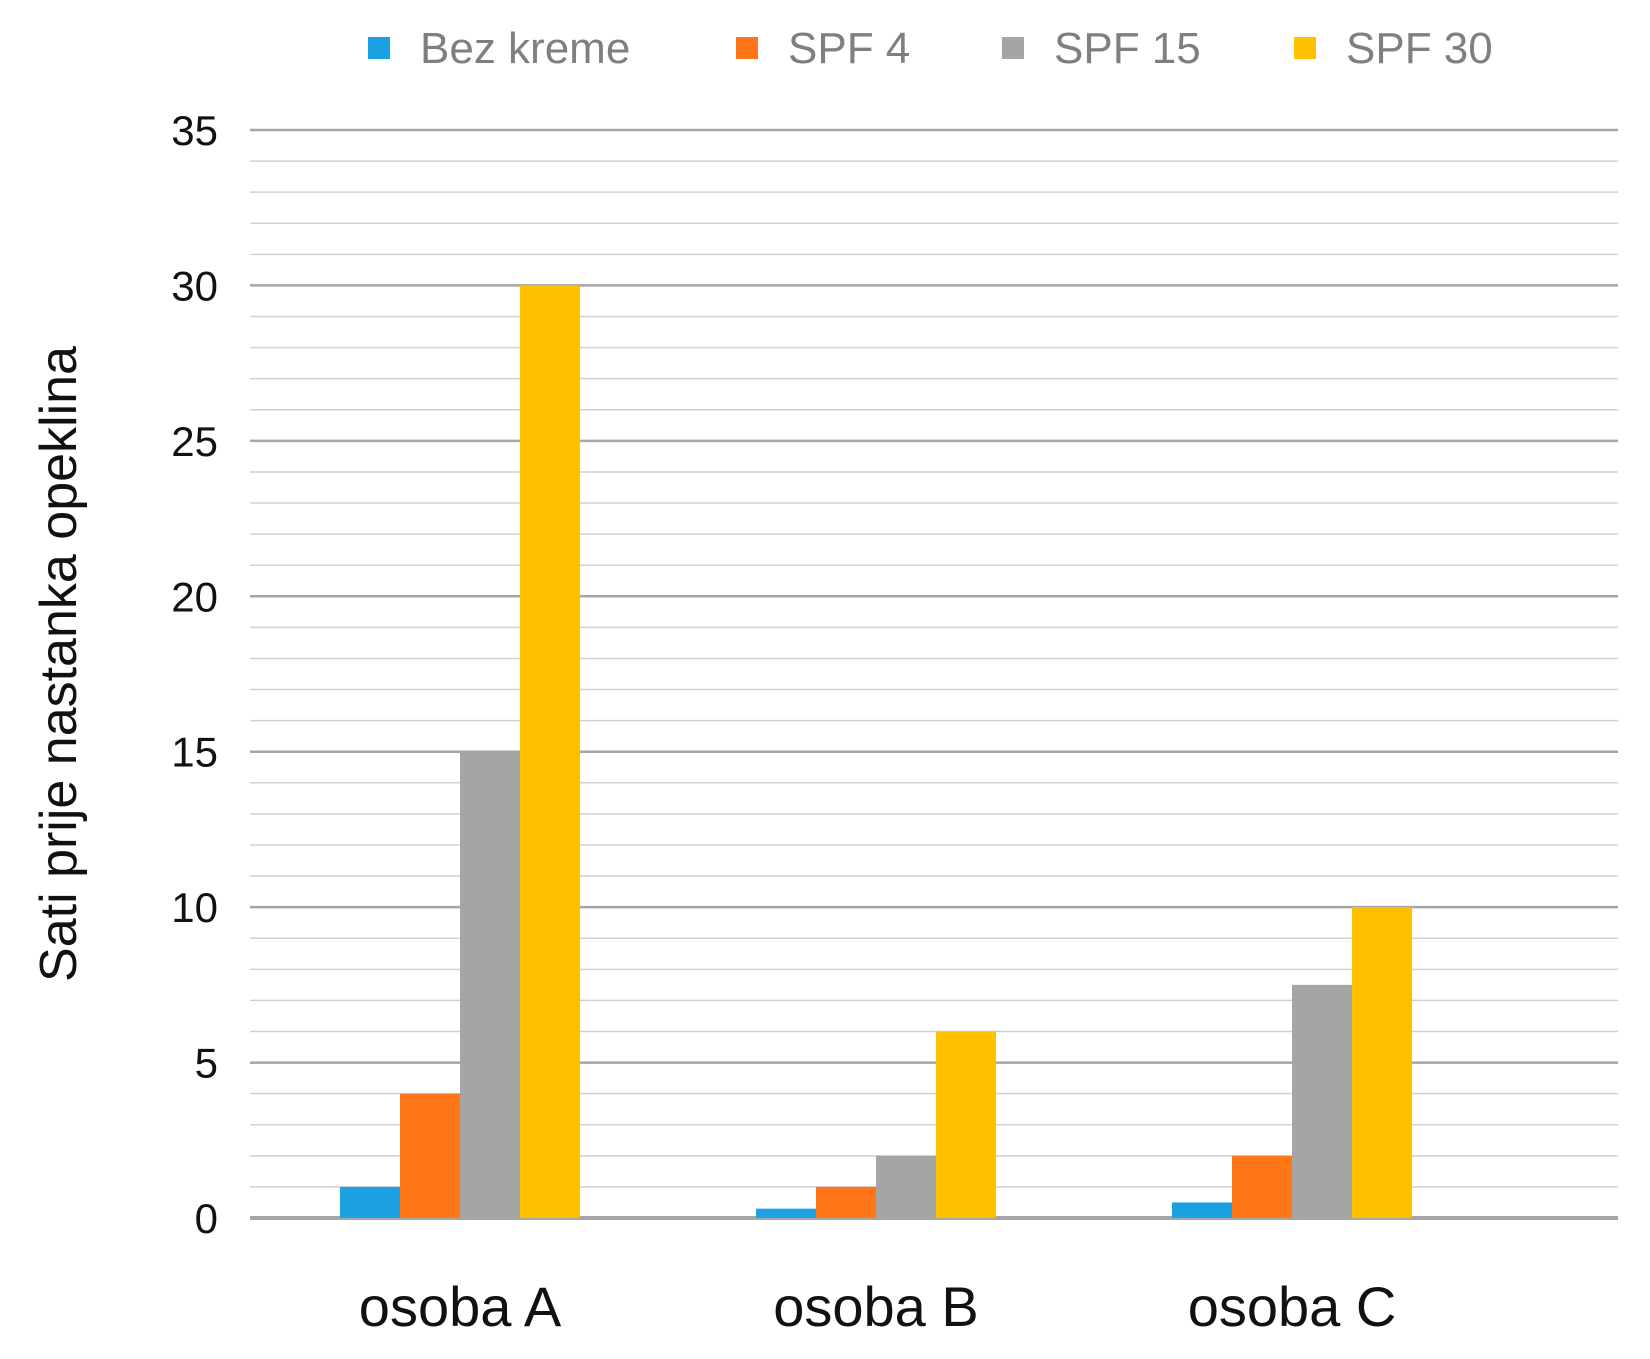 This screenshot has width=1650, height=1359. Describe the element at coordinates (194, 441) in the screenshot. I see `y-tick-label: 25` at that location.